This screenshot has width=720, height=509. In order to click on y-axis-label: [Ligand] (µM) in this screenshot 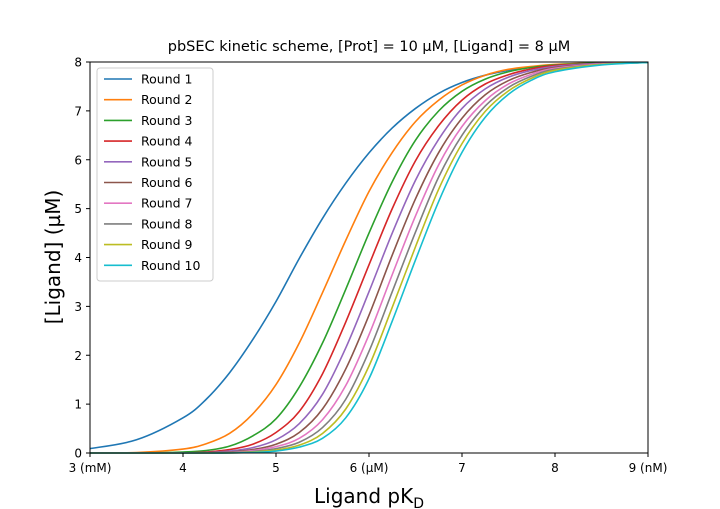, I will do `click(53, 257)`.